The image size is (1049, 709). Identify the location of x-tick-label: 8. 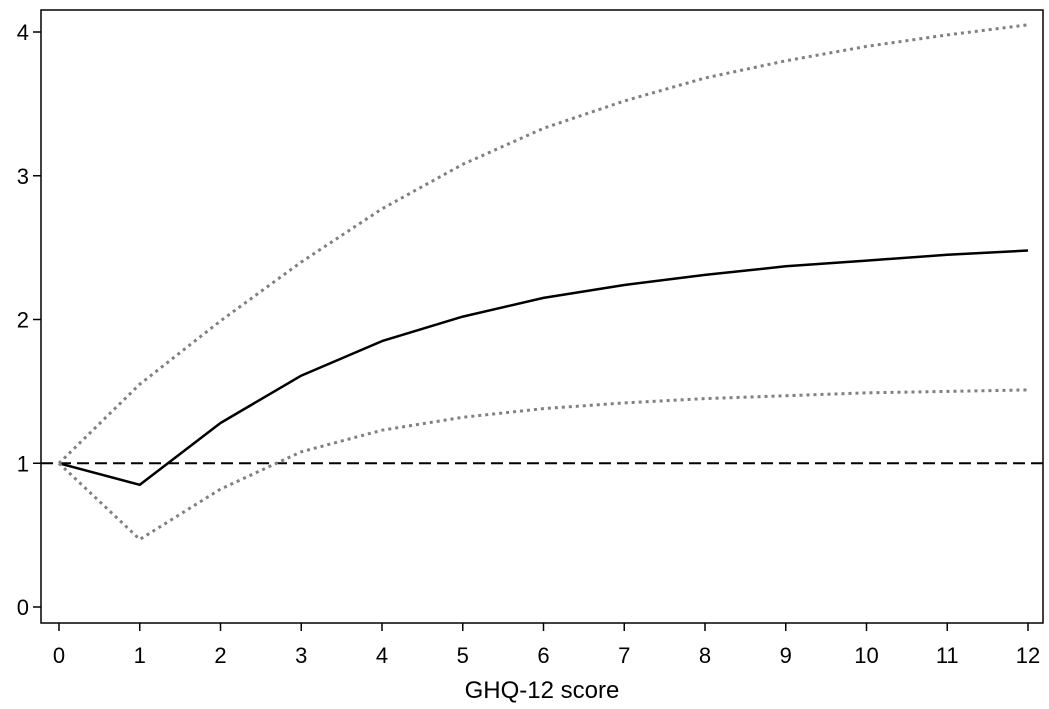
(705, 655).